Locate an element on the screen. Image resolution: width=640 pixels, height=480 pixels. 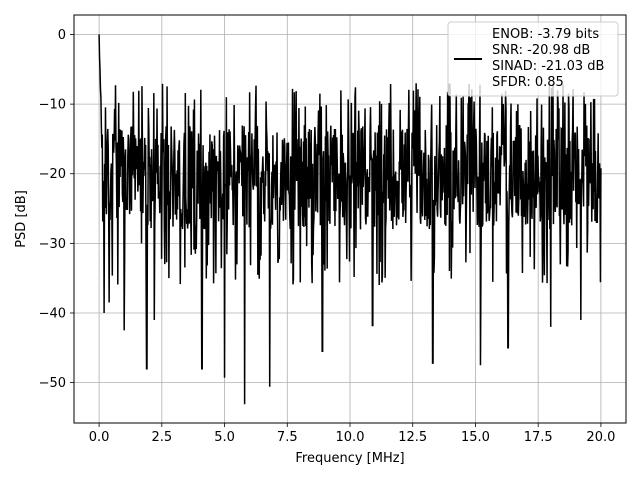
legend-line-enob: ENOB: -3.79 bits is located at coordinates (545, 34).